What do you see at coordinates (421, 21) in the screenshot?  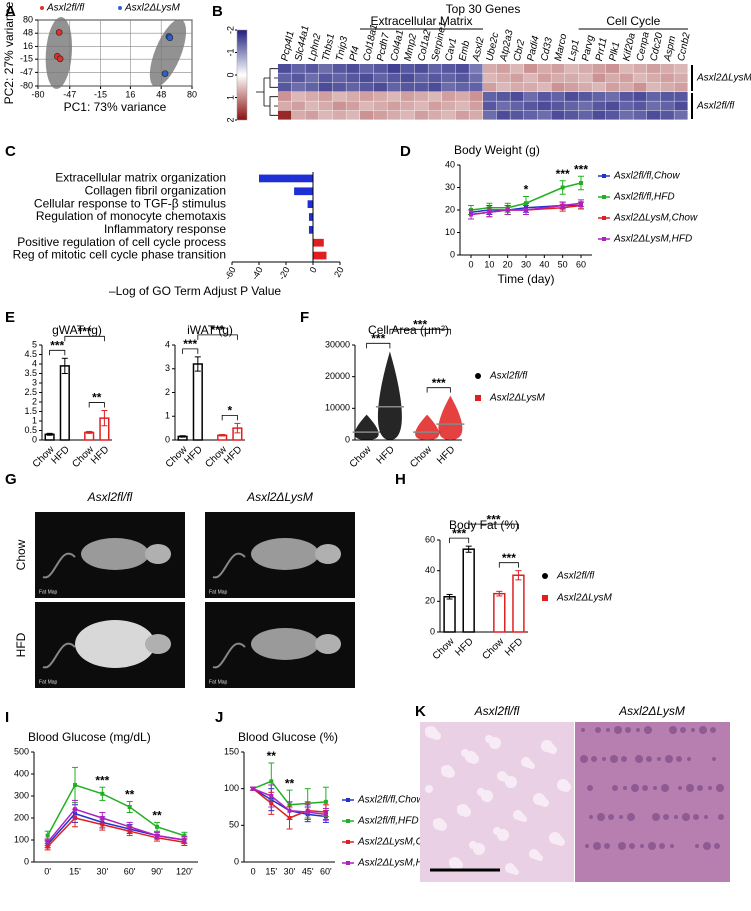 I see `group-label: Extracellular Matrix` at bounding box center [421, 21].